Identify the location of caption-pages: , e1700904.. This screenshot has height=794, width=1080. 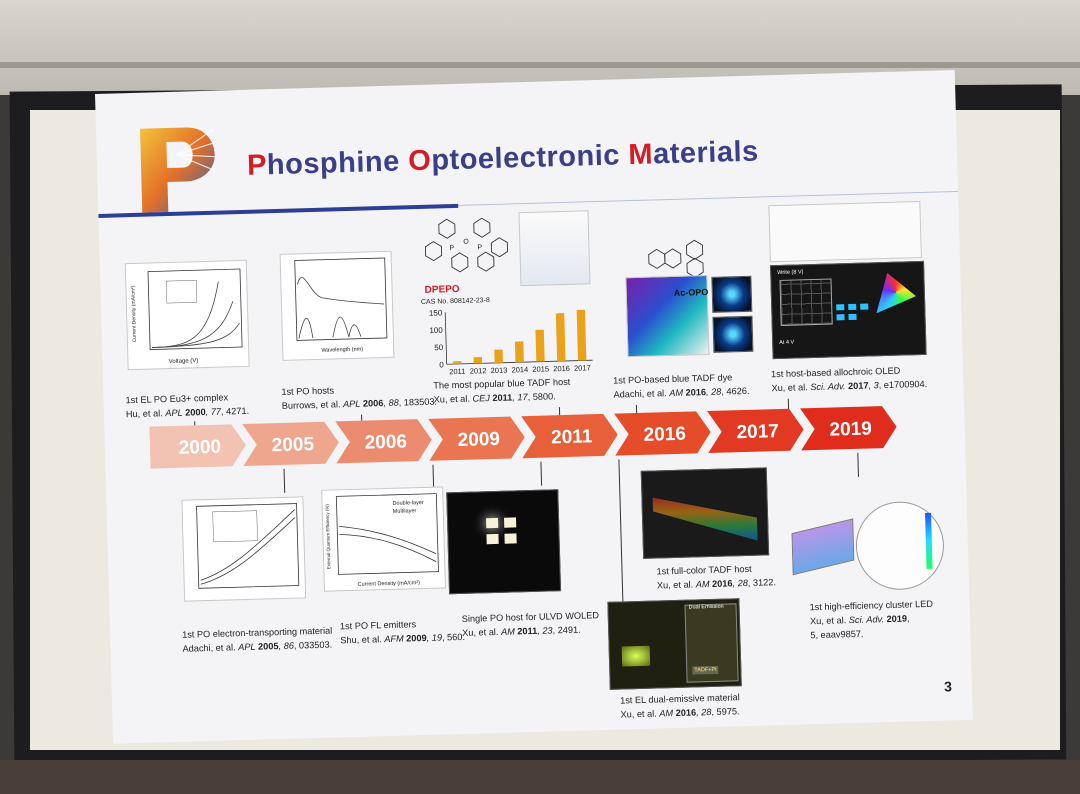
(903, 384).